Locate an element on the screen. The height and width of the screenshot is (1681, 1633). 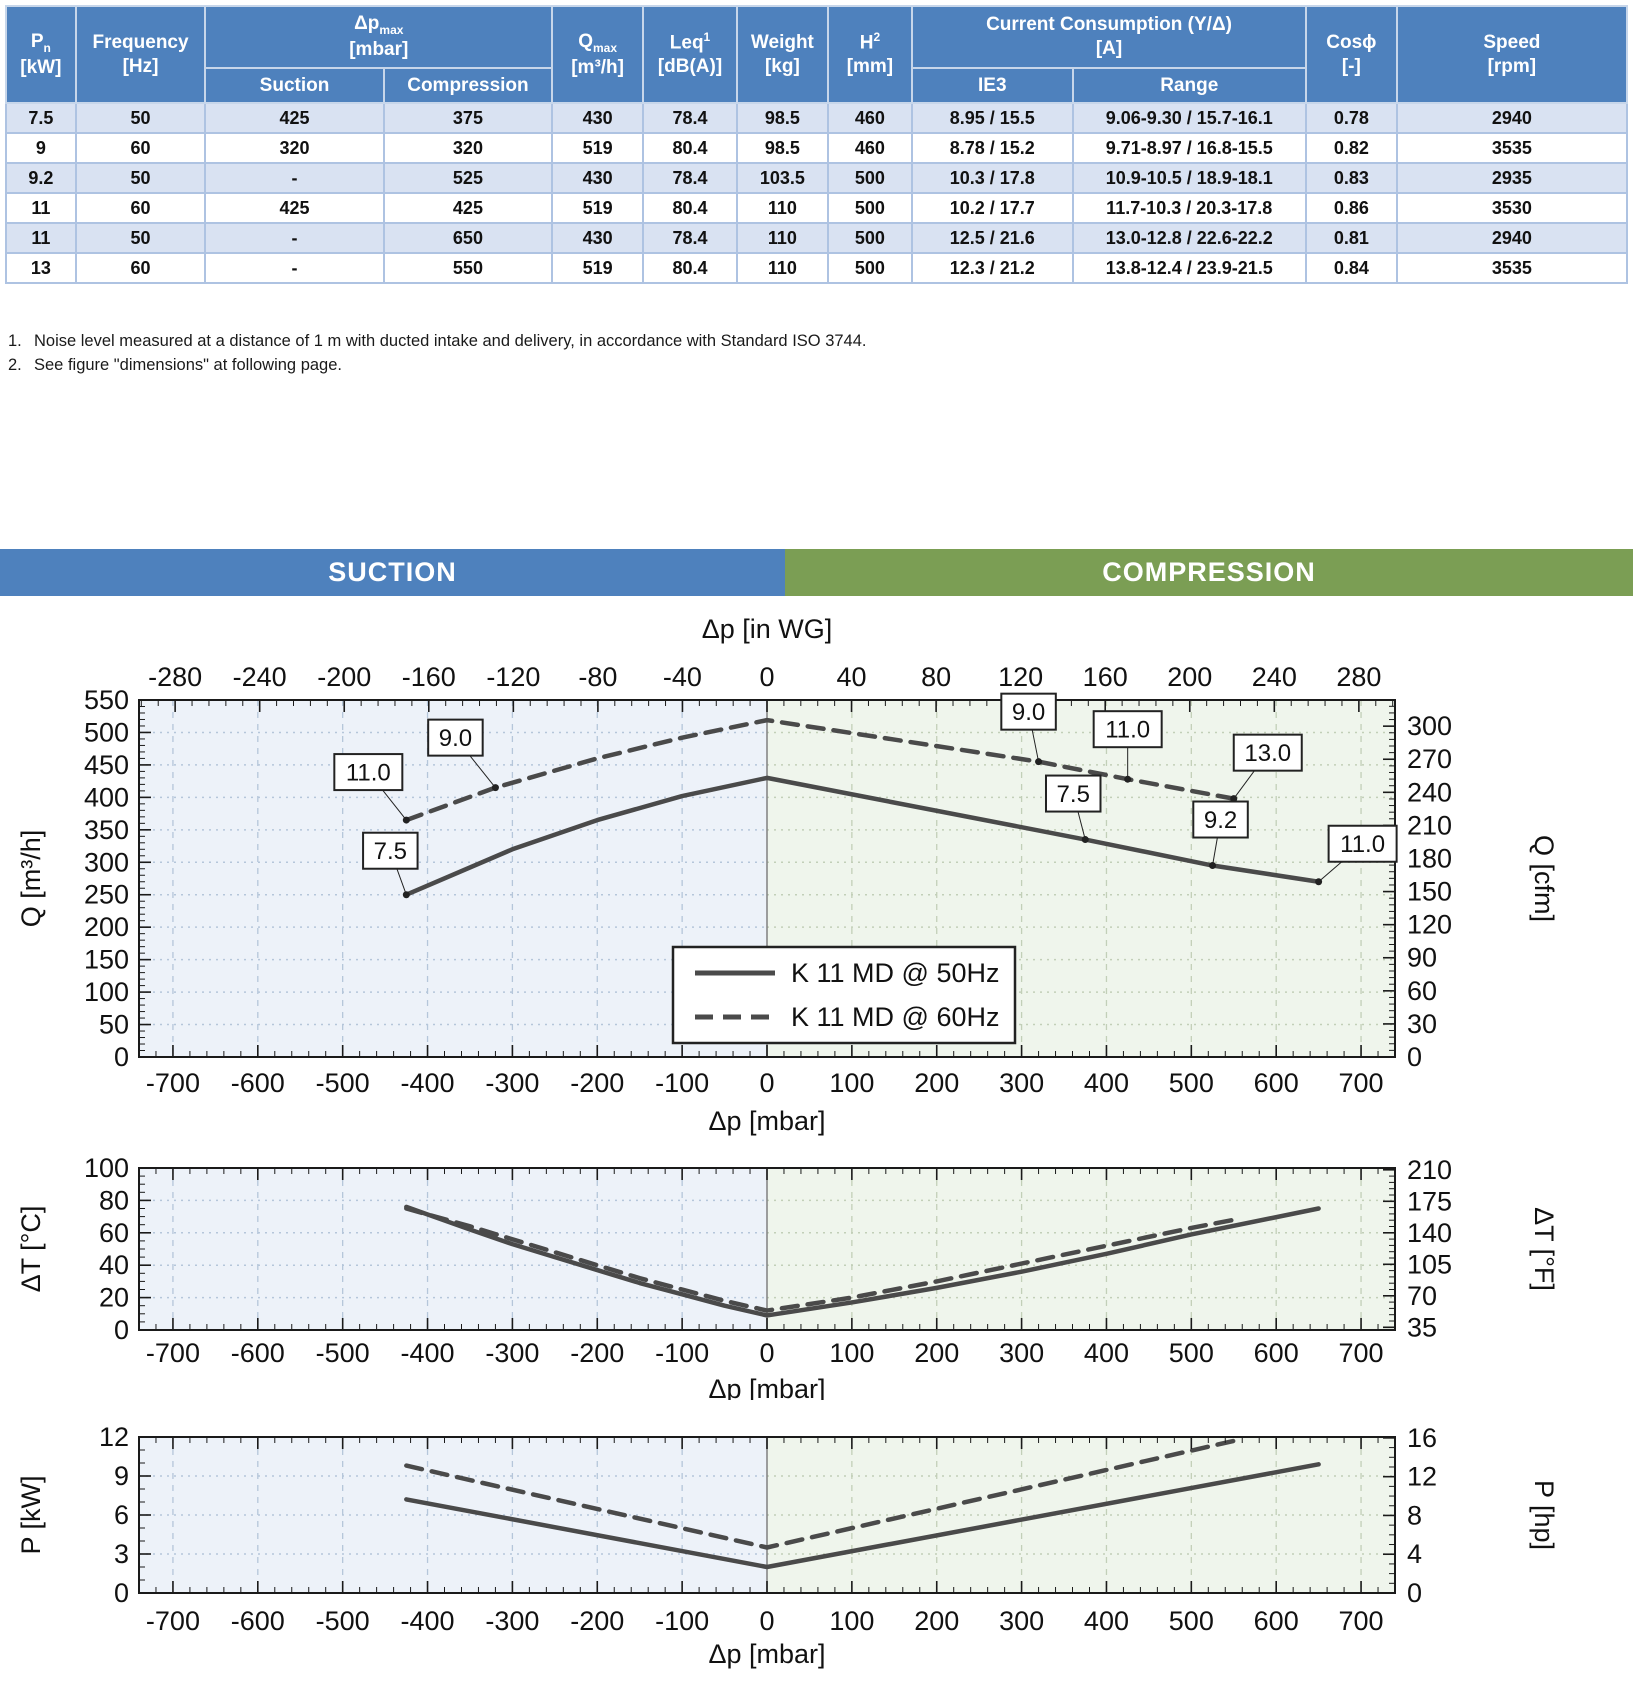
svg-text: 105 is located at coordinates (1429, 1264).